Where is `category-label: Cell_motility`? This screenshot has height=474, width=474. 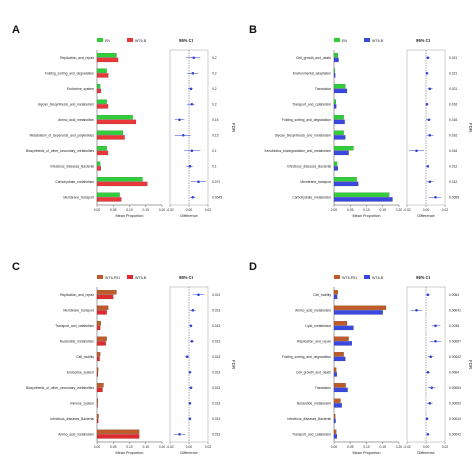 category-label: Cell_motility is located at coordinates (85, 357).